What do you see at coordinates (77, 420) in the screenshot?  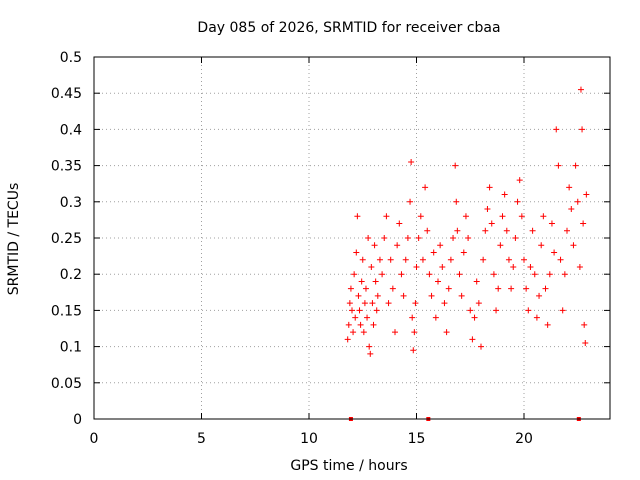 I see `y-tick-label: 0` at bounding box center [77, 420].